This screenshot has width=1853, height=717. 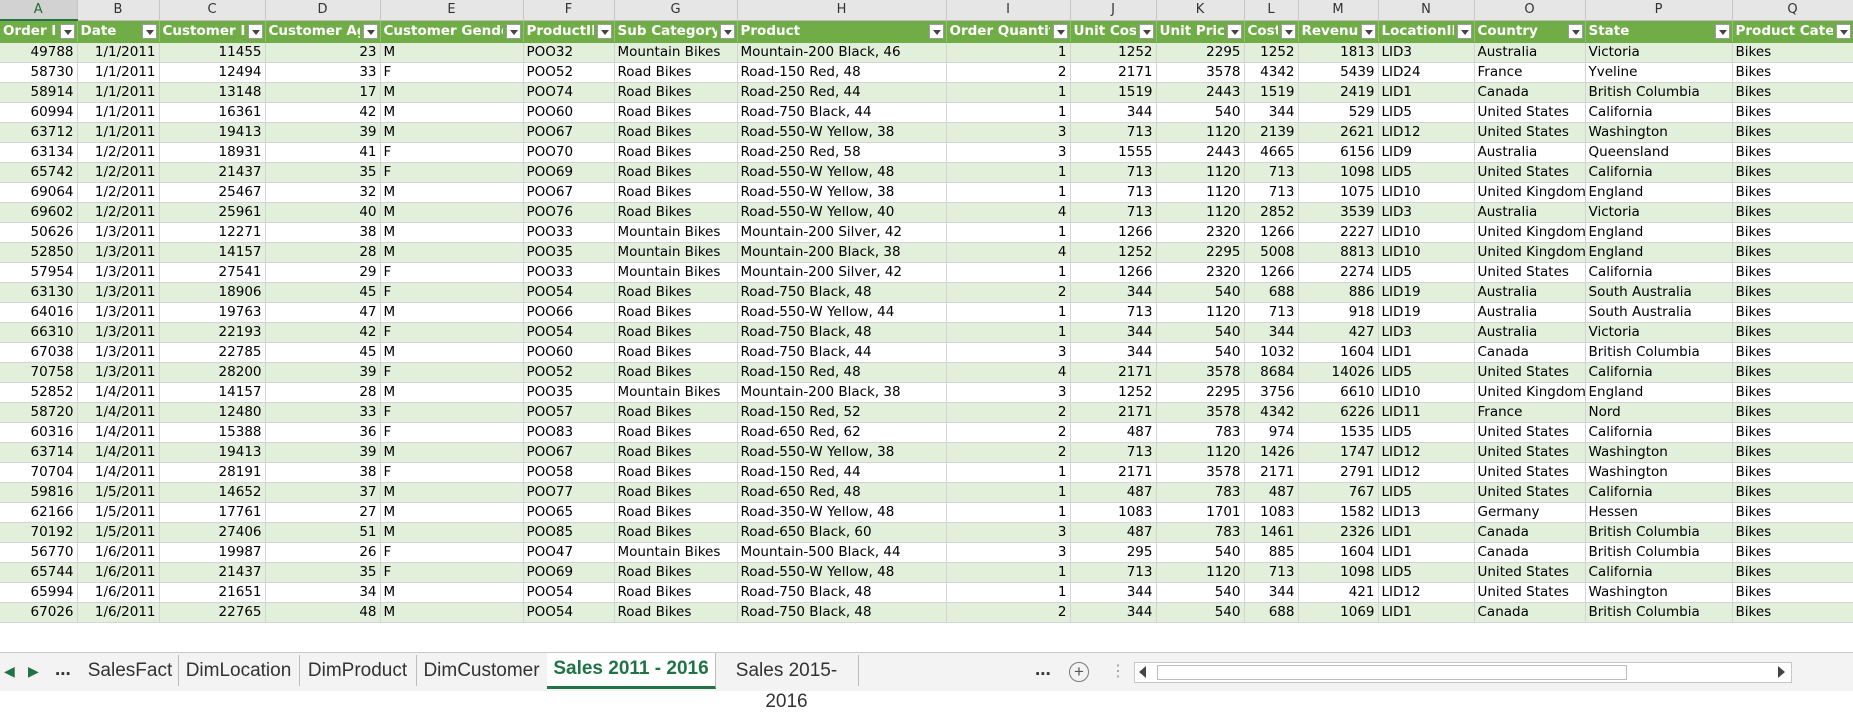 What do you see at coordinates (1338, 132) in the screenshot?
I see `table-cell: 2621` at bounding box center [1338, 132].